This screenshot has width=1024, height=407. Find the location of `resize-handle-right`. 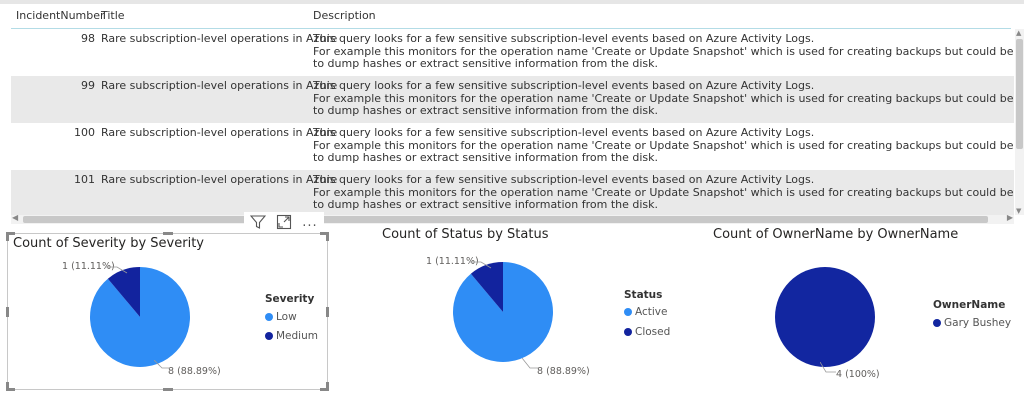

resize-handle-right is located at coordinates (327, 312).